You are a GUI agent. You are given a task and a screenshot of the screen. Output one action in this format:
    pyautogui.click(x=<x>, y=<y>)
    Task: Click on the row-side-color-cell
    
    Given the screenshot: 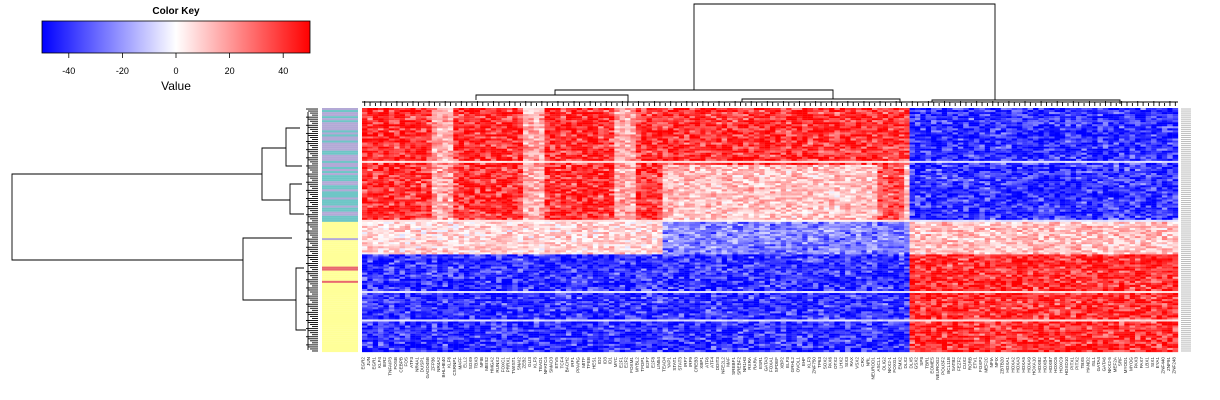 What is the action you would take?
    pyautogui.click(x=340, y=157)
    